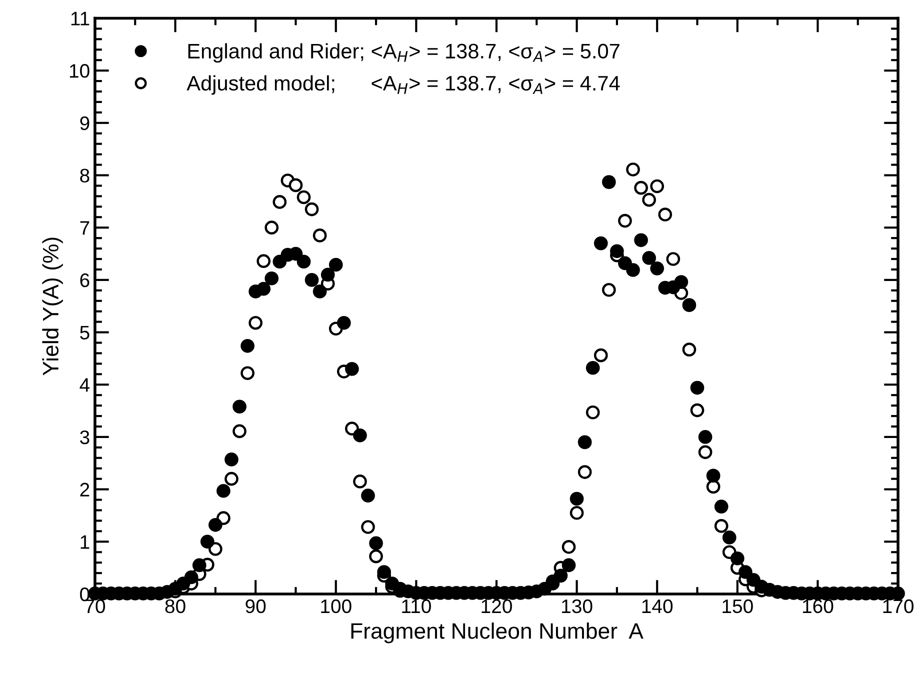 This screenshot has height=675, width=922. I want to click on legend-label: Adjusted model; <A$_{H}$> = 138.7, <σ$_{A}$> = 4.74, so click(403, 85).